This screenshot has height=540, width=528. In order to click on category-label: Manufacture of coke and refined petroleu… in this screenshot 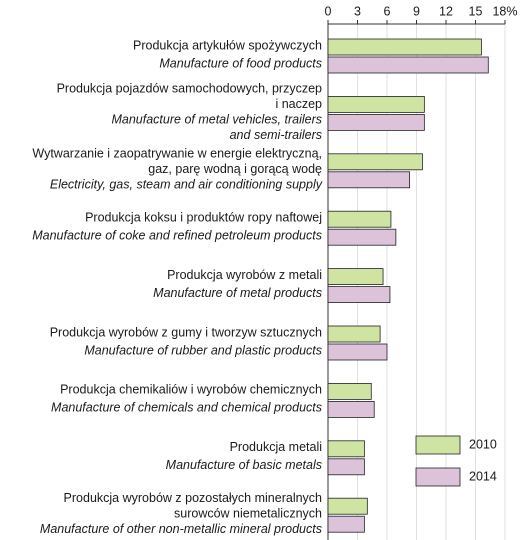, I will do `click(177, 235)`.